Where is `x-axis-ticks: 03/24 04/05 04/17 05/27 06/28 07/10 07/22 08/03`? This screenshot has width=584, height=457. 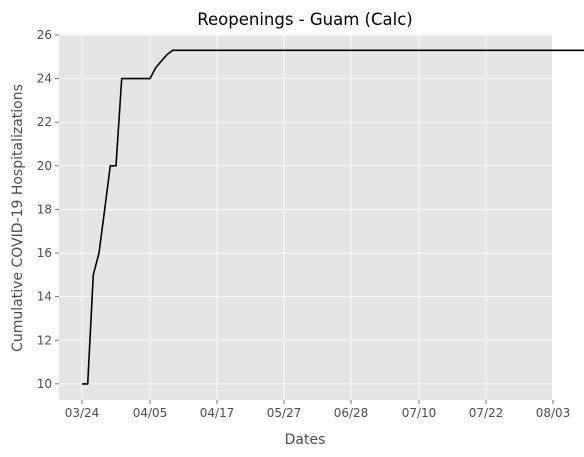 x-axis-ticks: 03/24 04/05 04/17 05/27 06/28 07/10 07/22 08/03 is located at coordinates (318, 410).